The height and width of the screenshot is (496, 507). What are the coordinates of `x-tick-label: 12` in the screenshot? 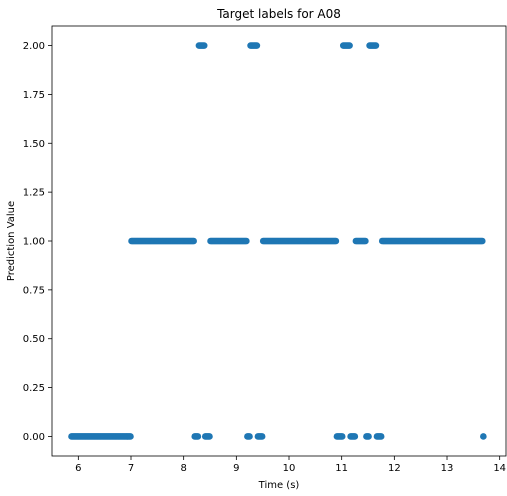 It's located at (394, 468).